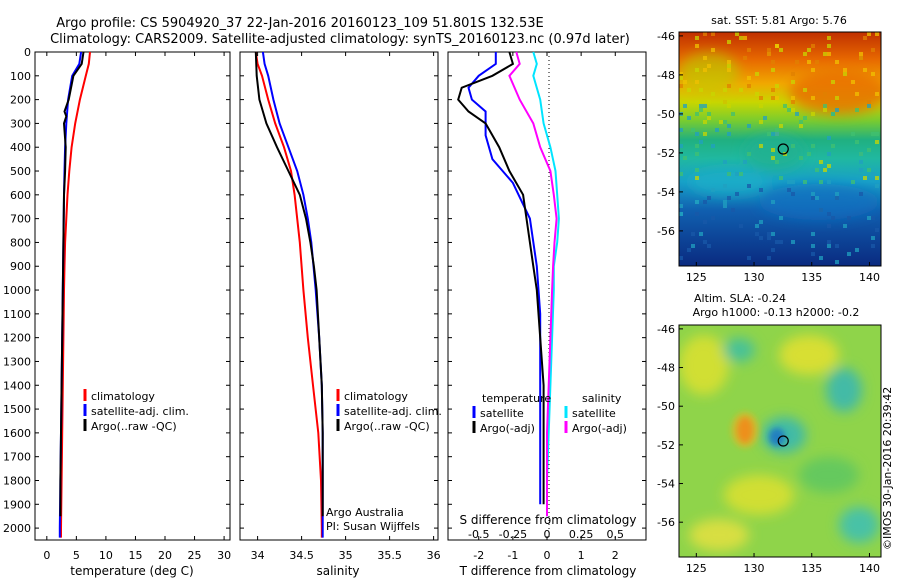  Describe the element at coordinates (20, 266) in the screenshot. I see `y-tick-label: 900` at that location.